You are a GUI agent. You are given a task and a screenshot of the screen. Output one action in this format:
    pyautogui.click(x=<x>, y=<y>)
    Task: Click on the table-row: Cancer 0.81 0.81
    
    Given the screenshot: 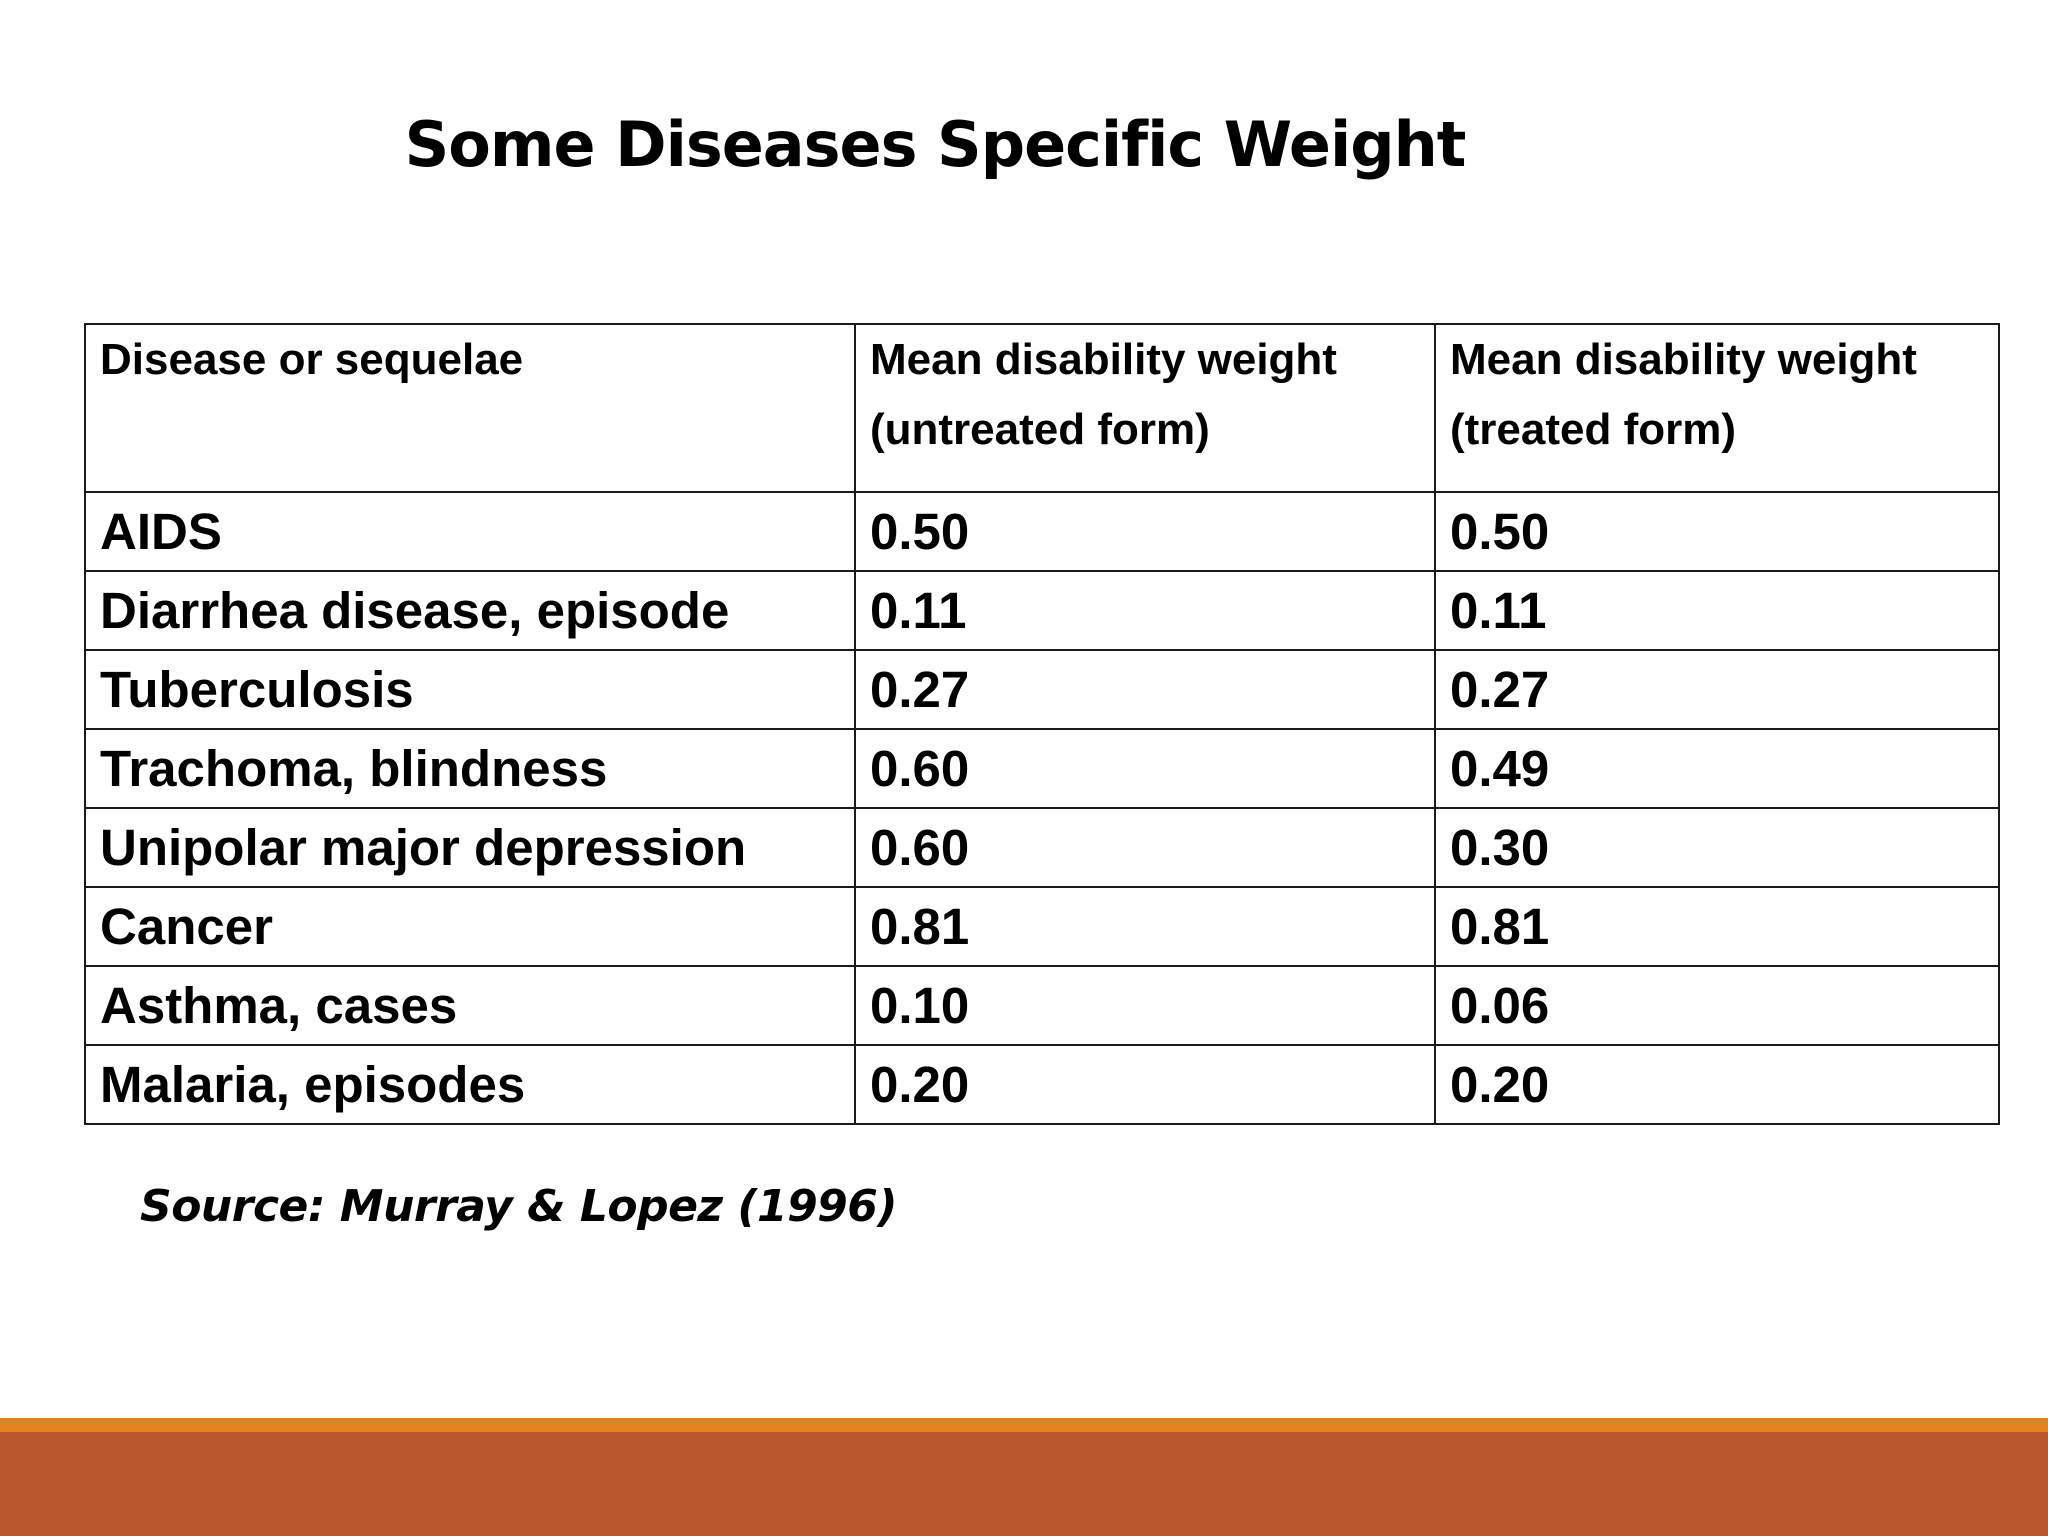 What is the action you would take?
    pyautogui.click(x=1042, y=926)
    